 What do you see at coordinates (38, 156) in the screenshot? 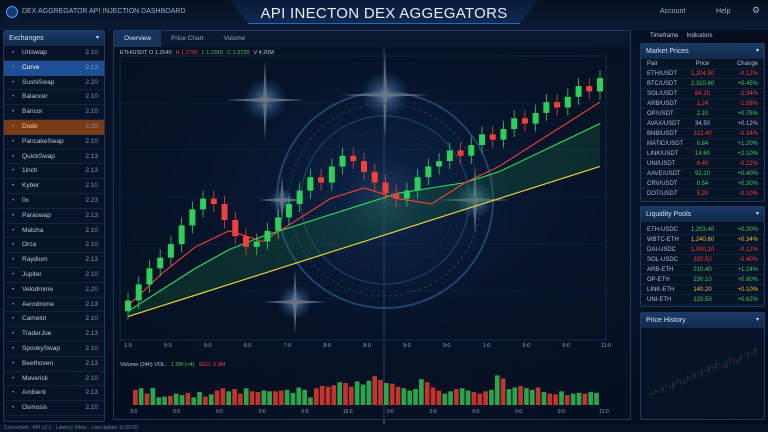
I see `sidebar-item-label: QuickSwap` at bounding box center [38, 156].